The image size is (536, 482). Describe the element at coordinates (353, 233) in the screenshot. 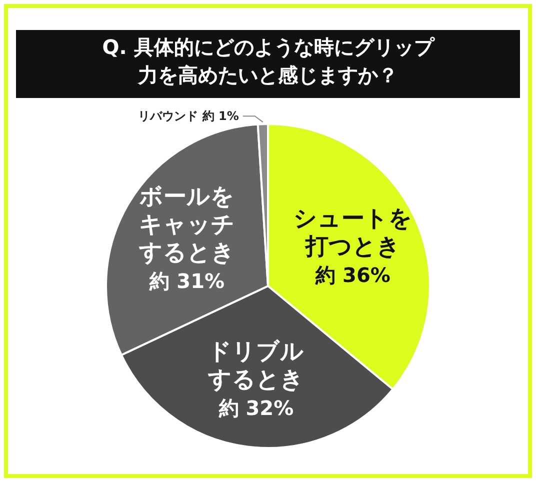

I see `slice-label: シュートを打つとき` at that location.